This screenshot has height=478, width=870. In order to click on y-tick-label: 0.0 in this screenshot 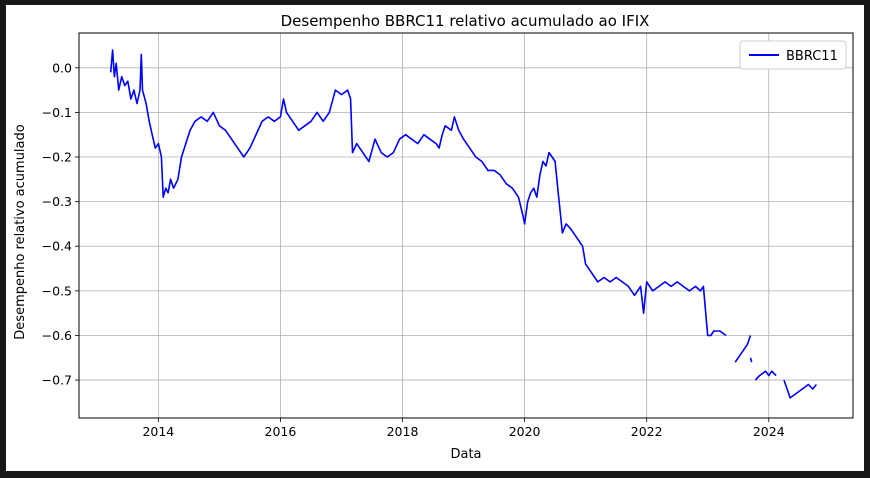, I will do `click(62, 67)`.